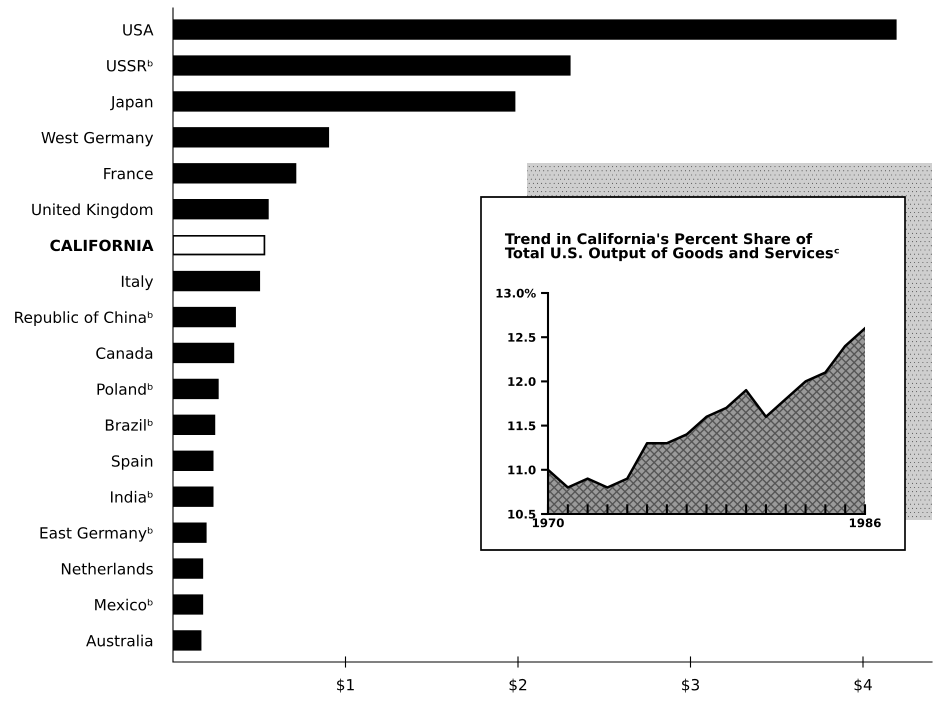  Describe the element at coordinates (132, 462) in the screenshot. I see `y-tick-label: Spain` at that location.